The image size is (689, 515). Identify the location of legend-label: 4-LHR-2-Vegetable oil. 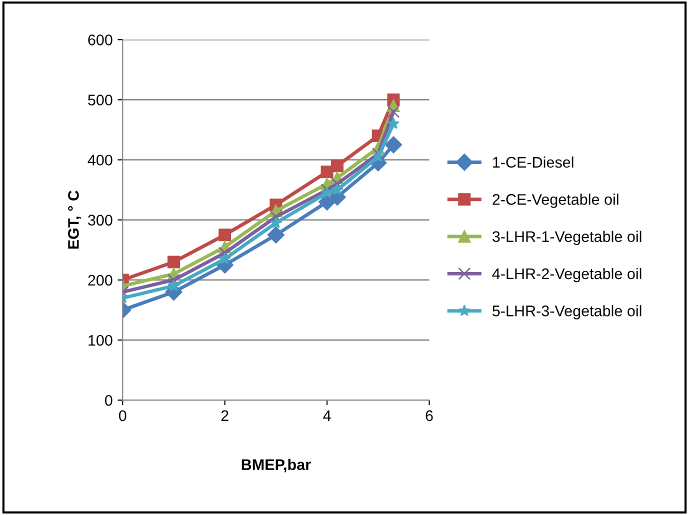
(567, 275).